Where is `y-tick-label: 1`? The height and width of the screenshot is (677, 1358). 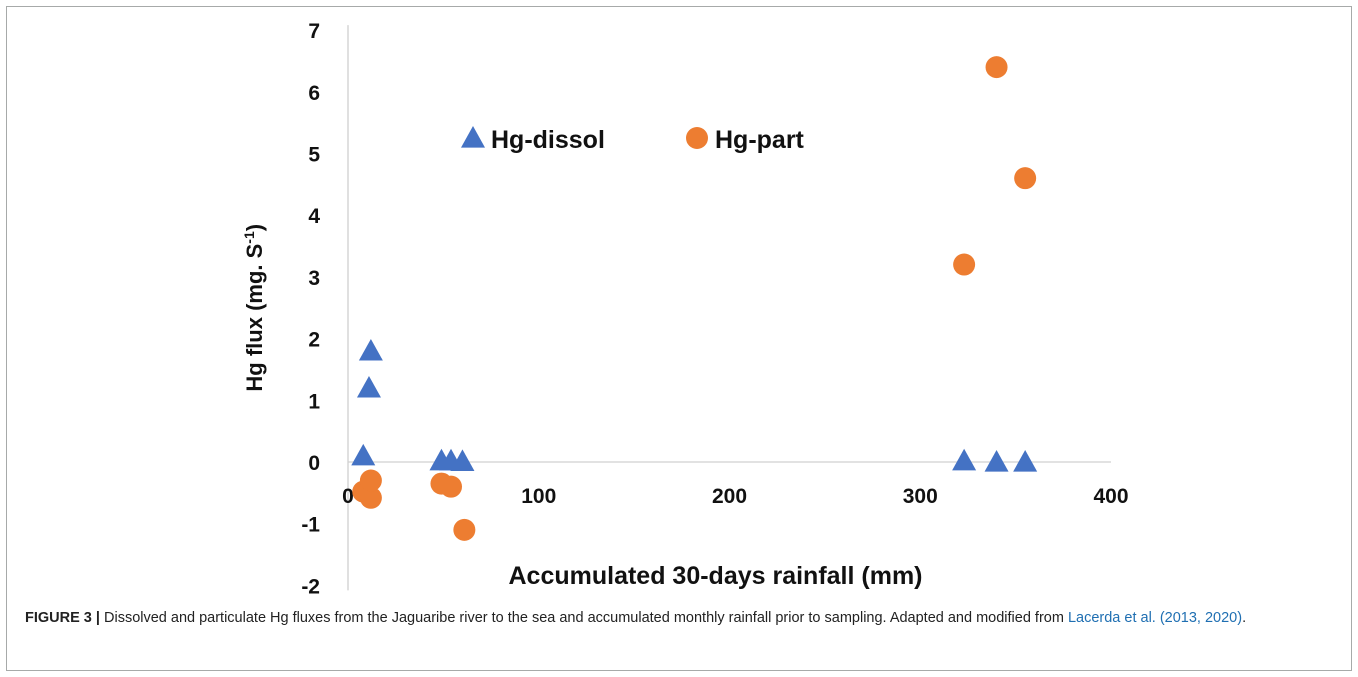
y-tick-label: 1 is located at coordinates (314, 401).